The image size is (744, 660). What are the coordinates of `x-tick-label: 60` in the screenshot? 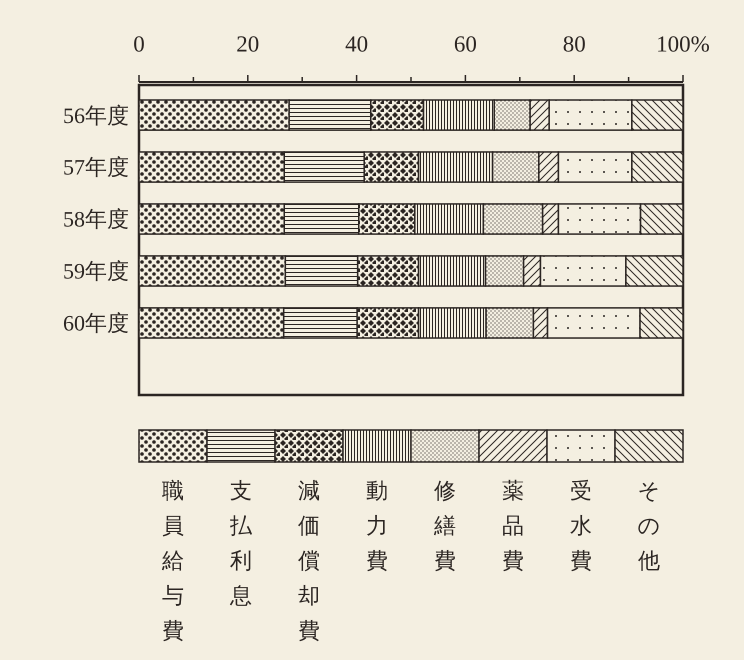 It's located at (465, 43).